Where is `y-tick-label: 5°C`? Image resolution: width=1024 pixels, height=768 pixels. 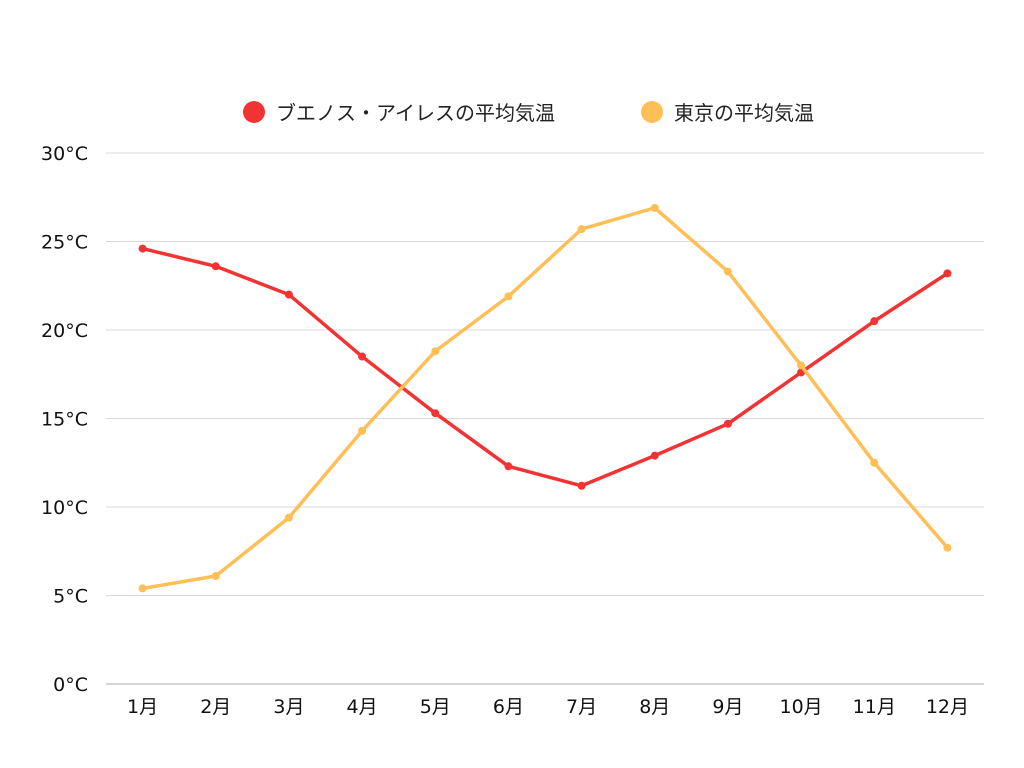
y-tick-label: 5°C is located at coordinates (70, 597).